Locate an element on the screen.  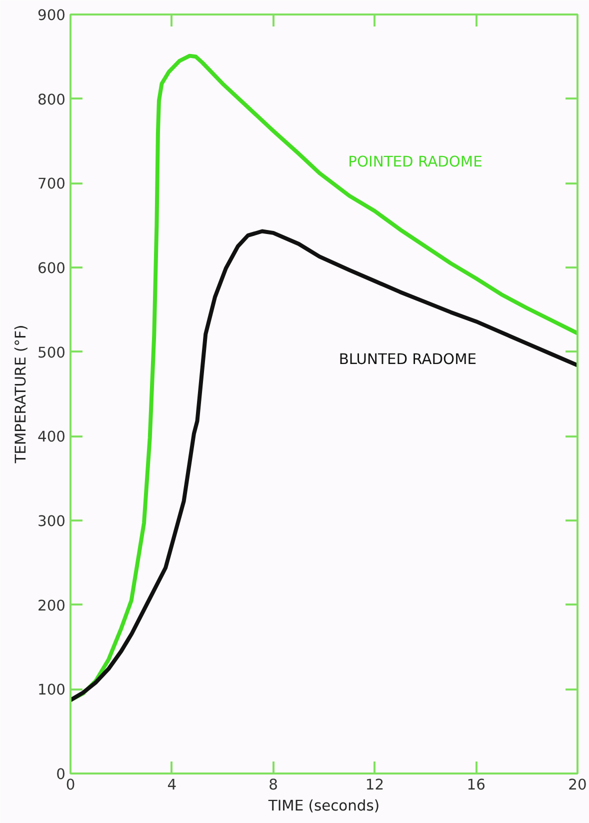
x-tick-label: 16 is located at coordinates (476, 785).